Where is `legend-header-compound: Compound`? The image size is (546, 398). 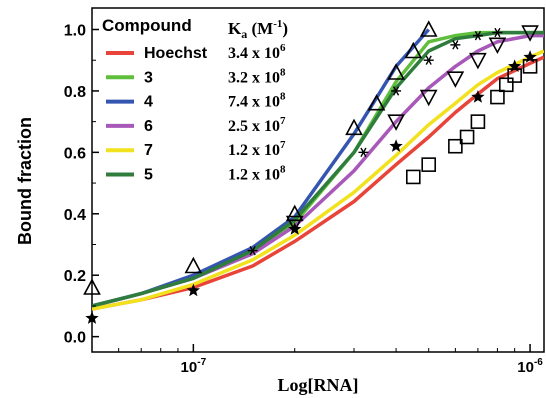
legend-header-compound: Compound is located at coordinates (147, 25).